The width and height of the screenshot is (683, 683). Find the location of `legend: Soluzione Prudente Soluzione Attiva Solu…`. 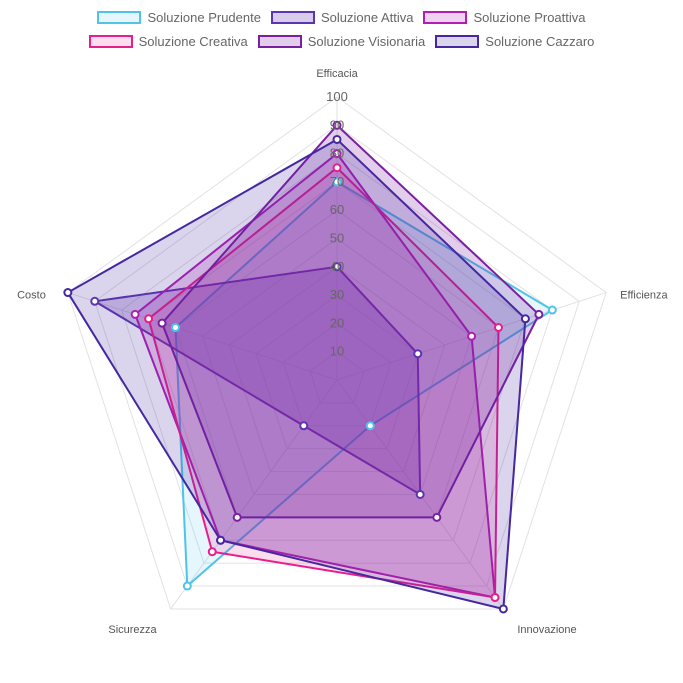

legend: Soluzione Prudente Soluzione Attiva Solu… is located at coordinates (341, 29).